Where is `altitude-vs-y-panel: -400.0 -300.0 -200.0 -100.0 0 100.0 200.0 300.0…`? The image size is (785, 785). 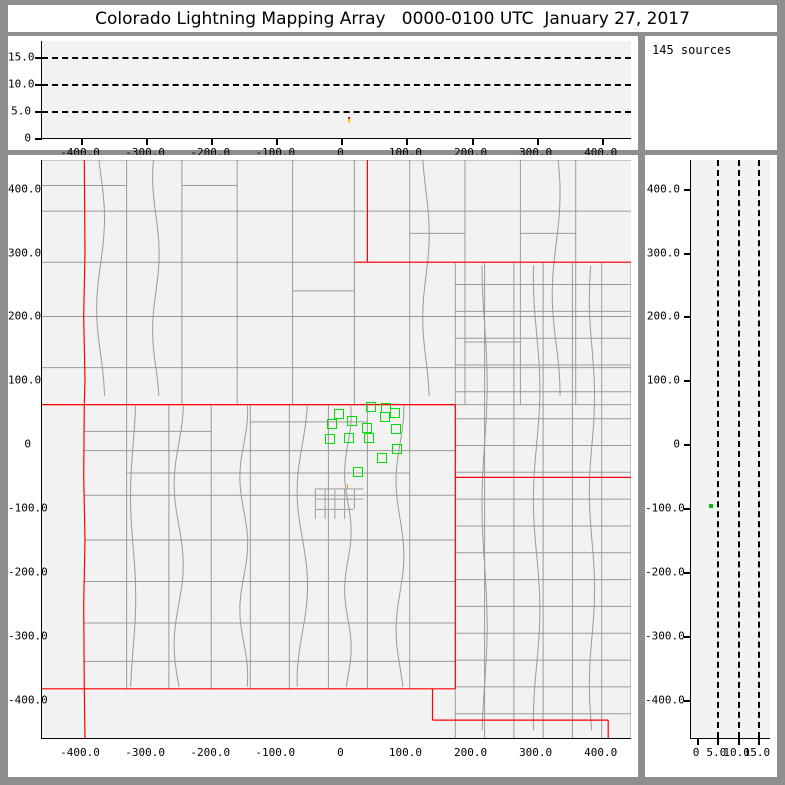 altitude-vs-y-panel: -400.0 -300.0 -200.0 -100.0 0 100.0 200.0 300.0… is located at coordinates (711, 466).